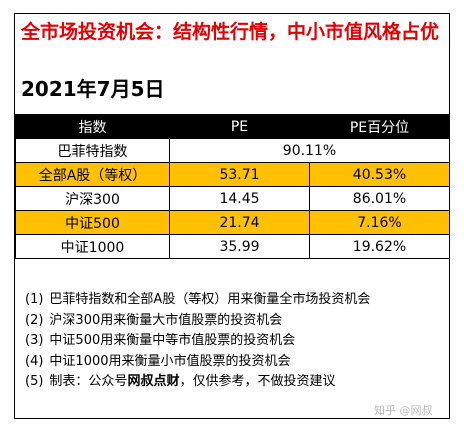 This screenshot has height=431, width=464. What do you see at coordinates (239, 174) in the screenshot?
I see `row-pe: 53.71` at bounding box center [239, 174].